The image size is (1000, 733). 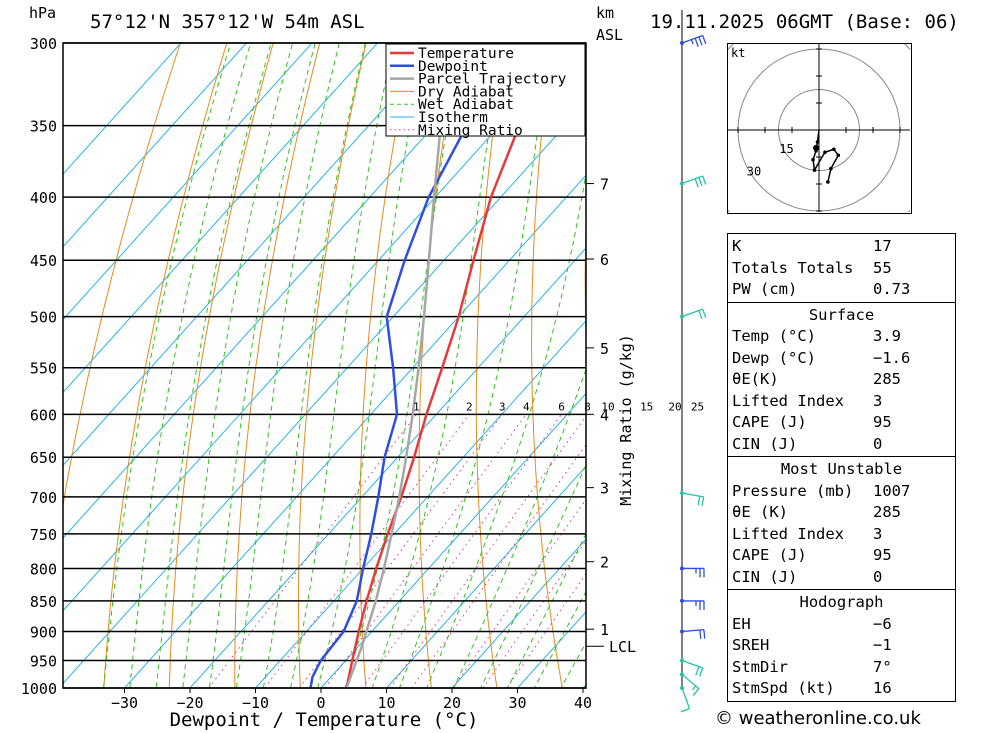 What do you see at coordinates (43, 127) in the screenshot?
I see `pressure-tick-label: 350` at bounding box center [43, 127].